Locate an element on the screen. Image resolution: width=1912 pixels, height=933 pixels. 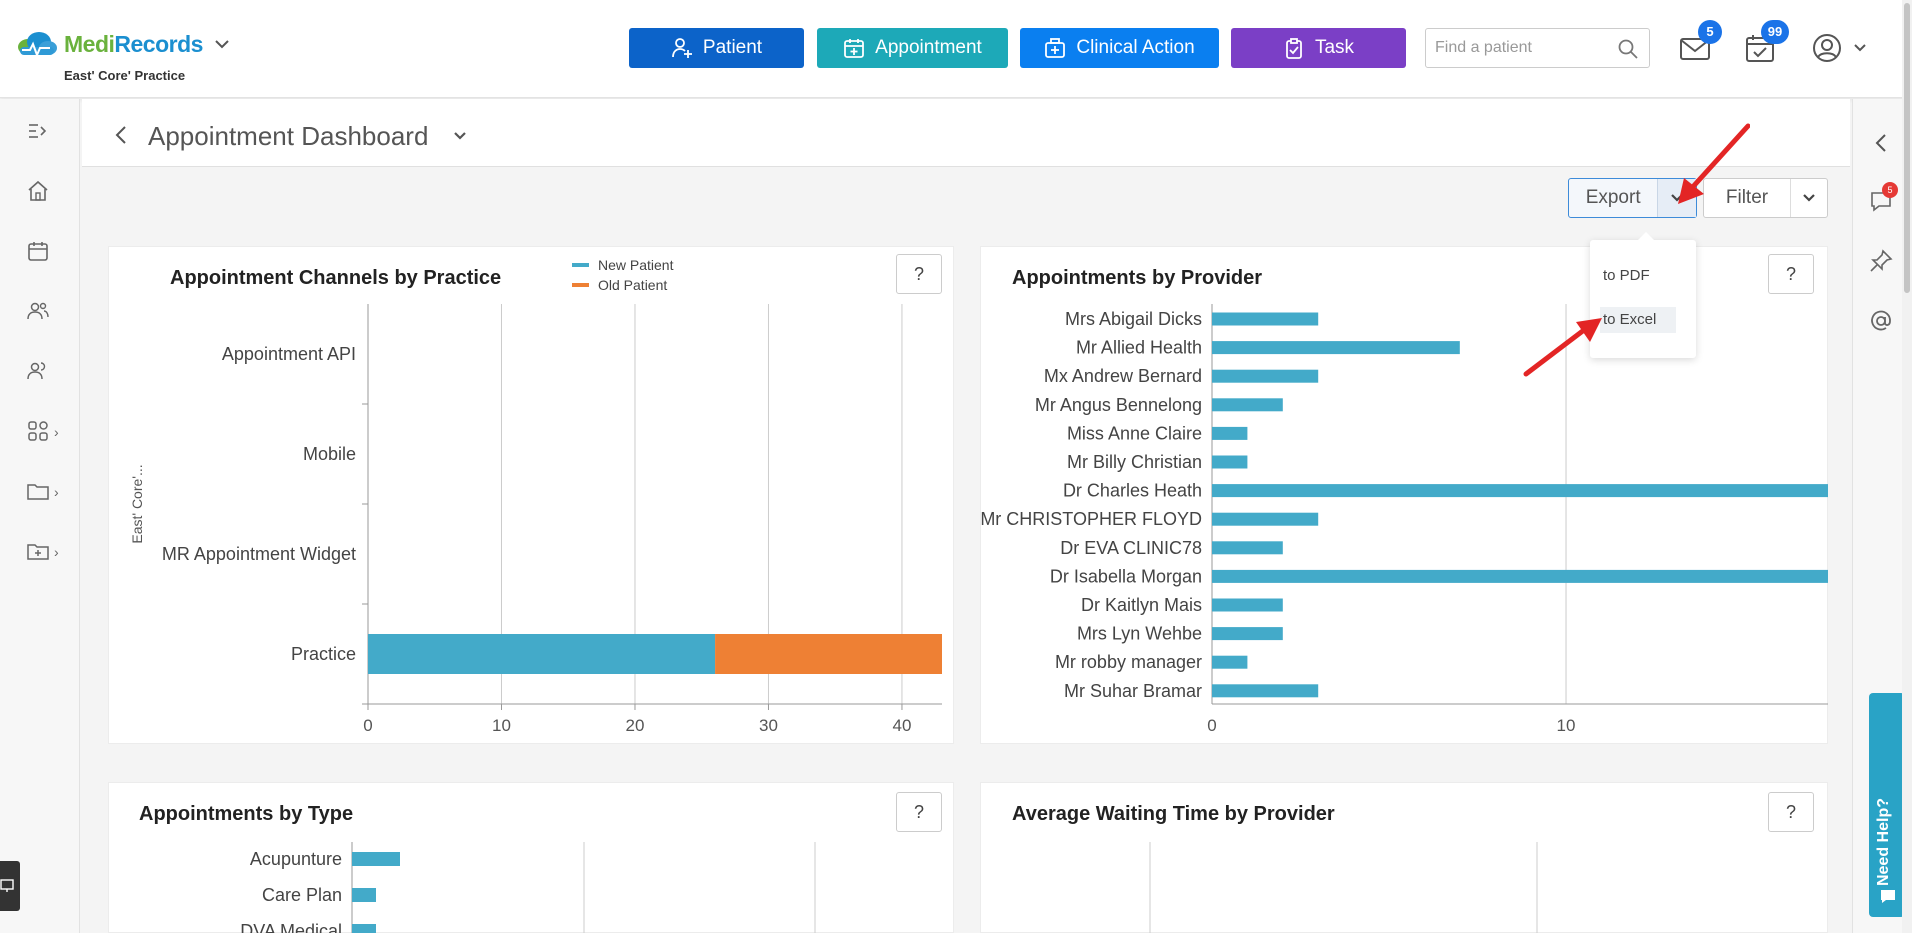
y-tick-label: Appointment API is located at coordinates (289, 354).